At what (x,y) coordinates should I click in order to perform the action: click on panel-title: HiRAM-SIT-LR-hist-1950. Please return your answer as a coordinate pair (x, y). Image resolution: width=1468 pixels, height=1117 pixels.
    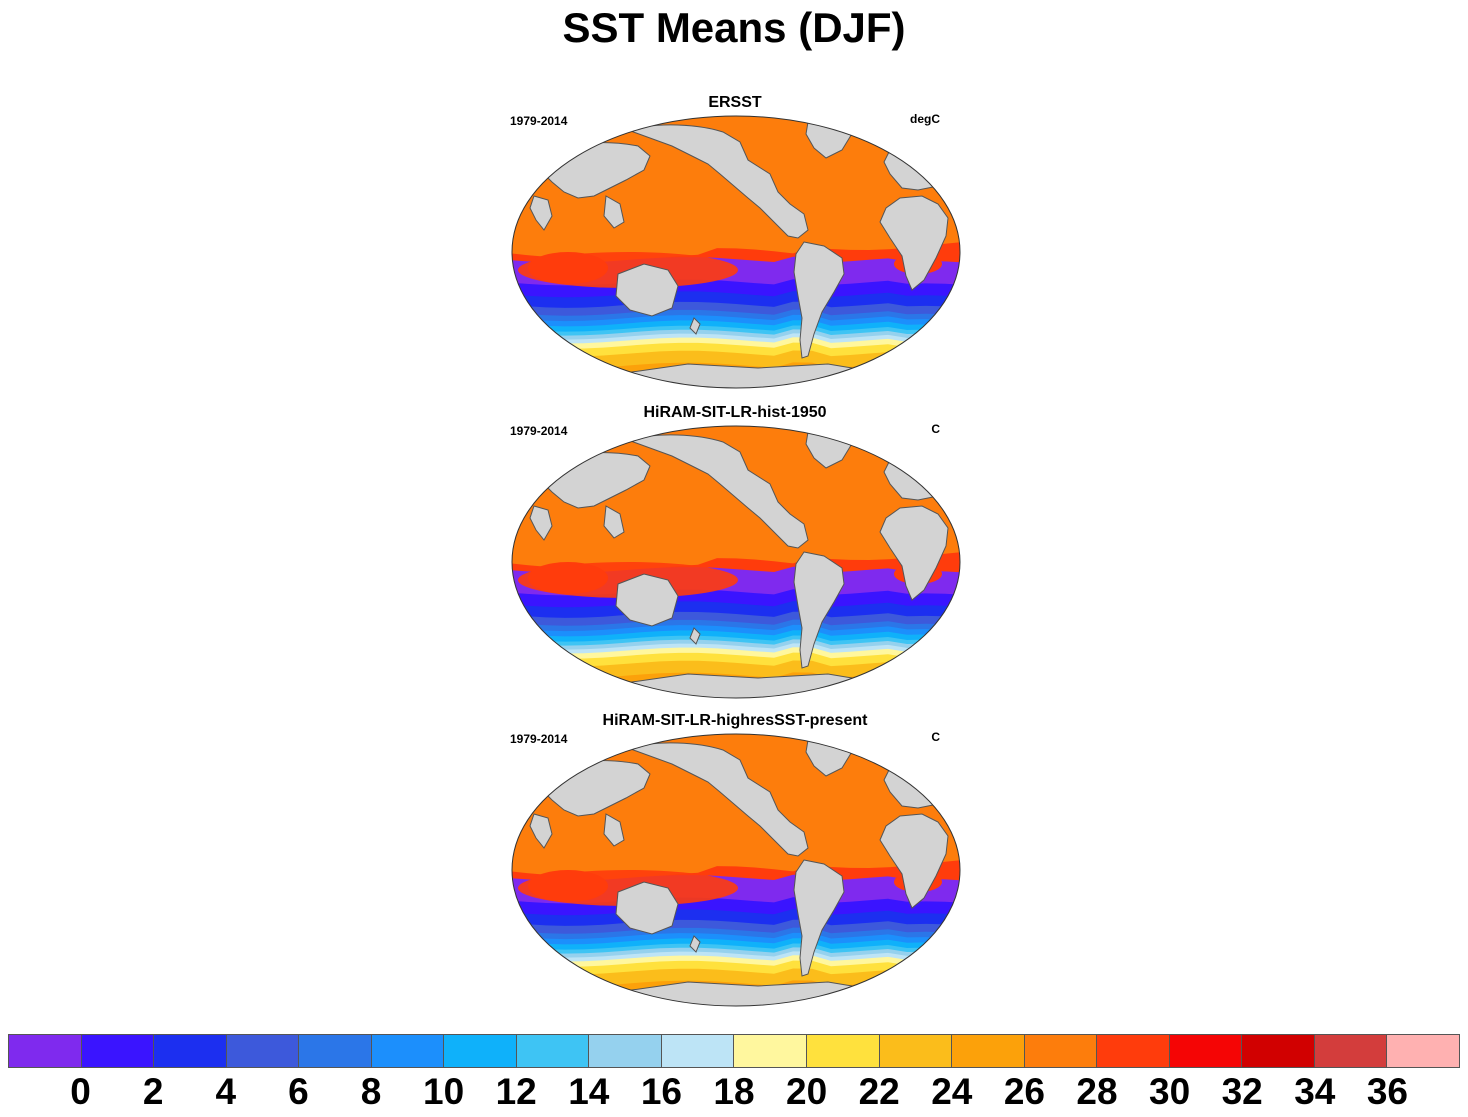
    Looking at the image, I should click on (735, 412).